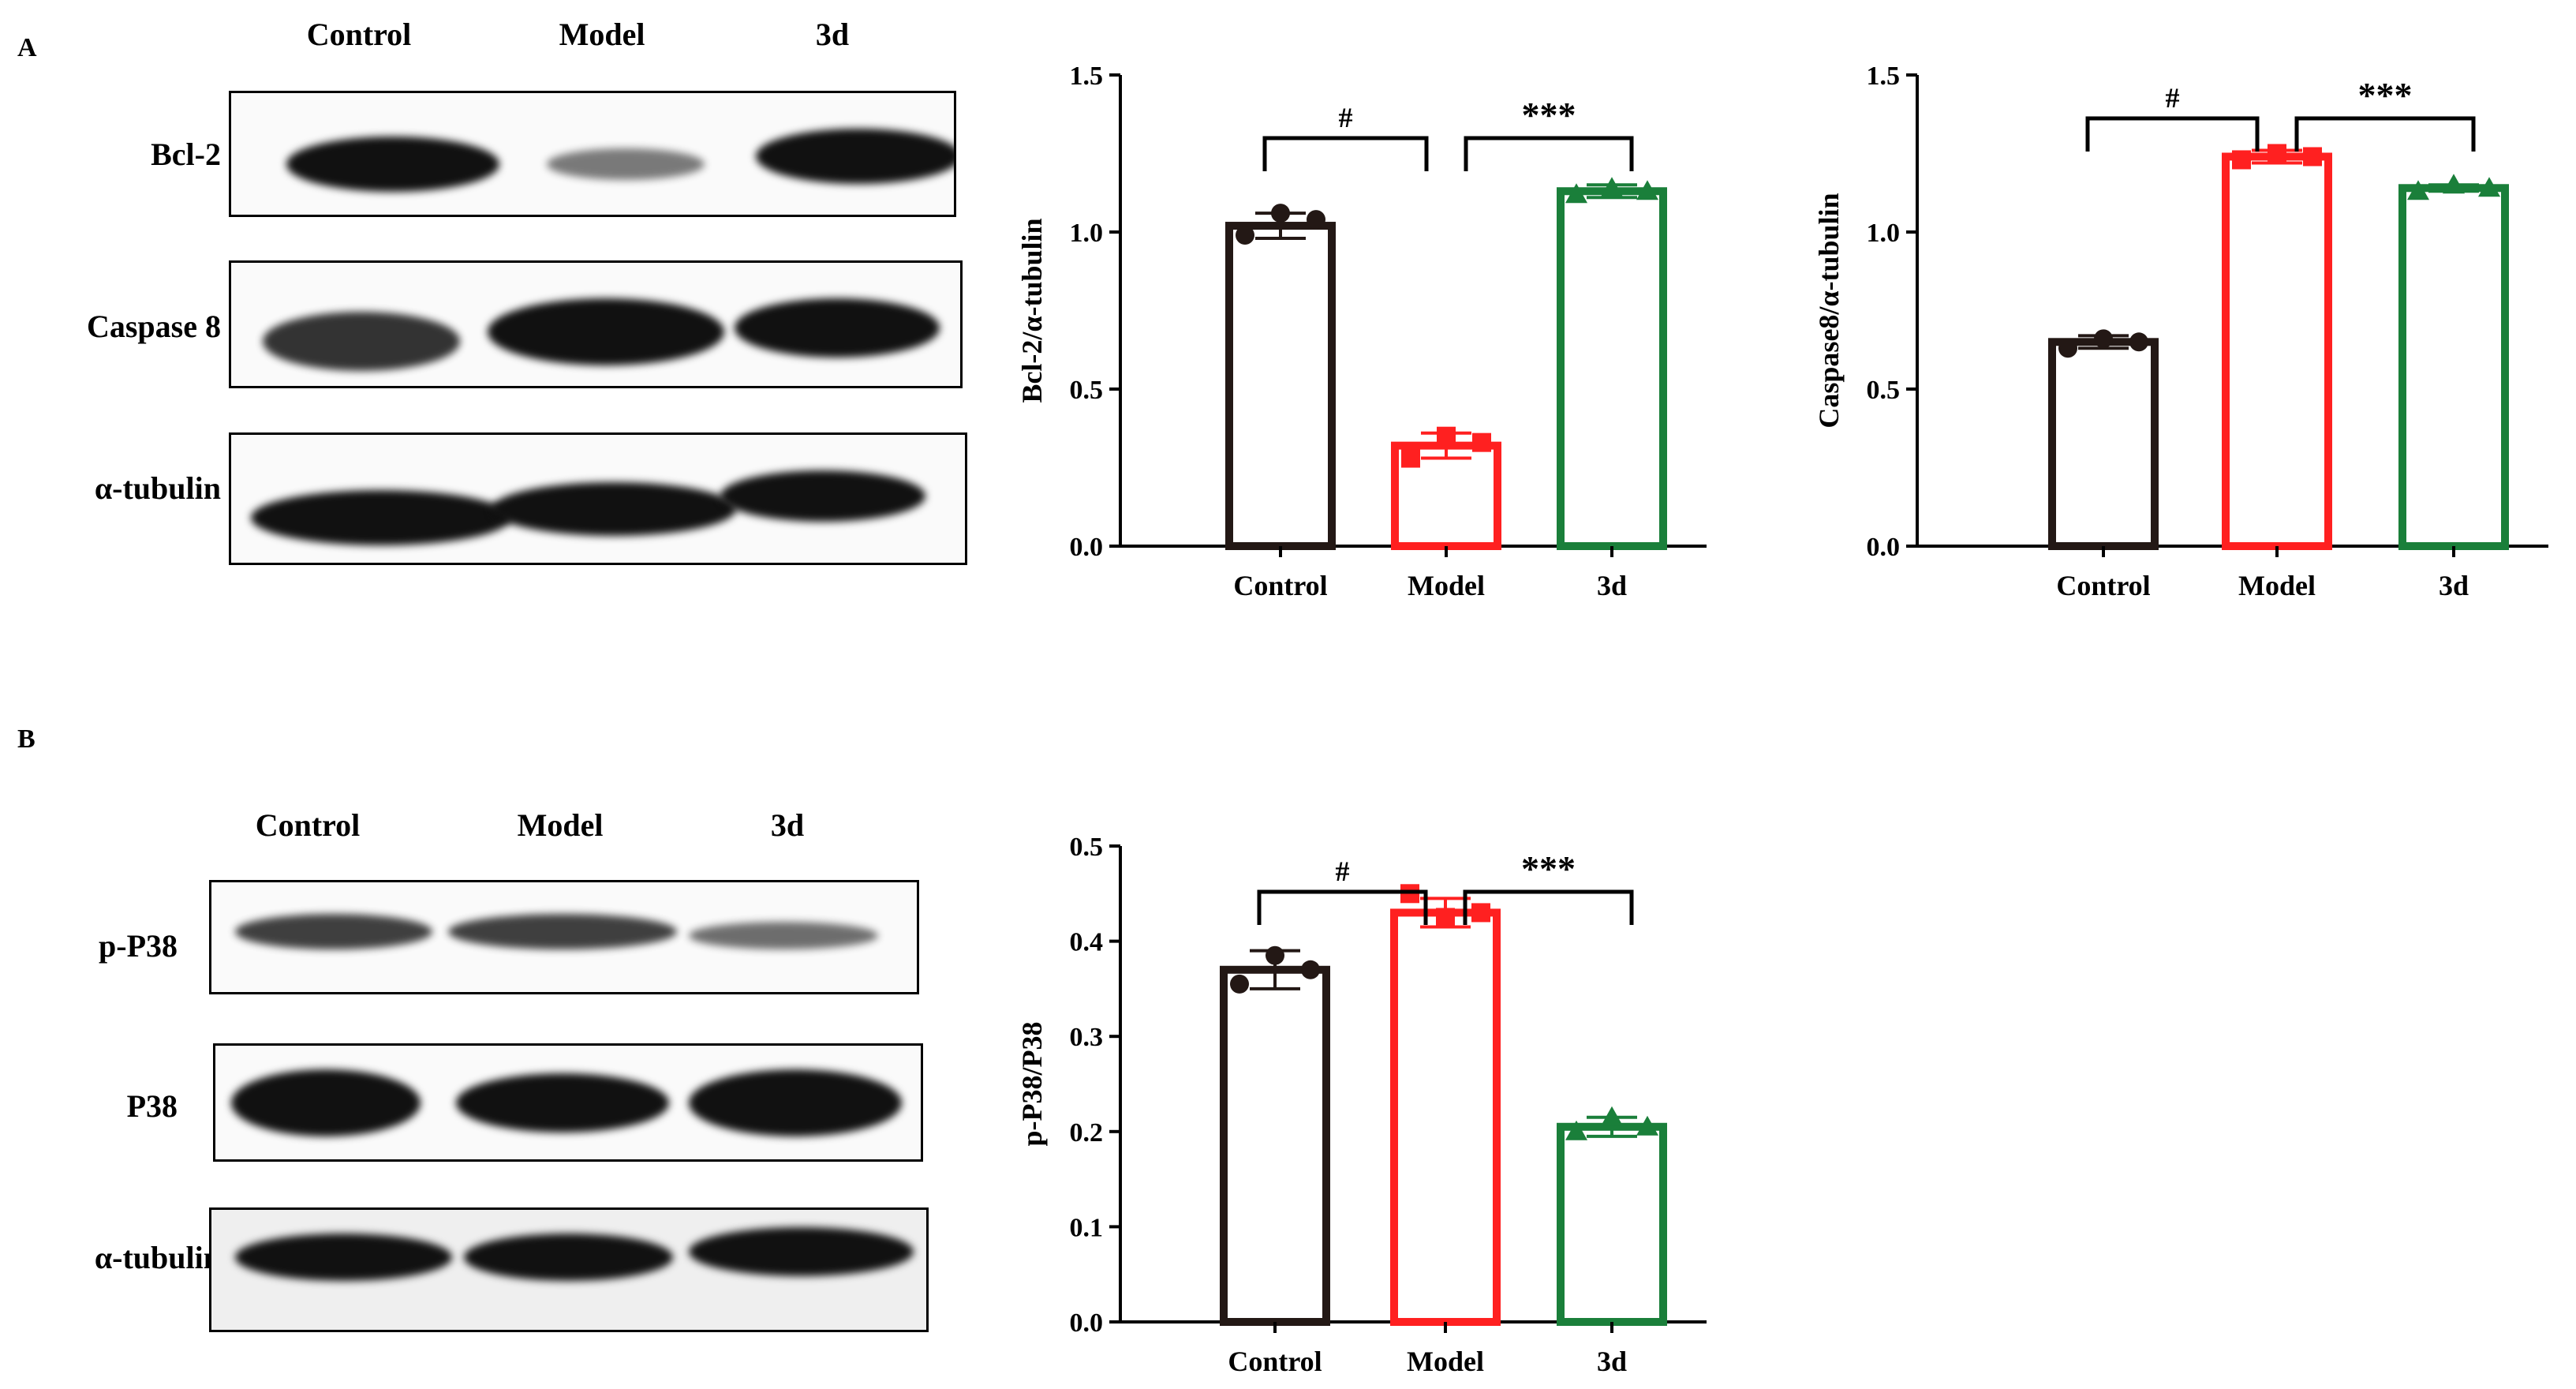 This screenshot has height=1389, width=2576. I want to click on lane-label-model-b: Model, so click(560, 825).